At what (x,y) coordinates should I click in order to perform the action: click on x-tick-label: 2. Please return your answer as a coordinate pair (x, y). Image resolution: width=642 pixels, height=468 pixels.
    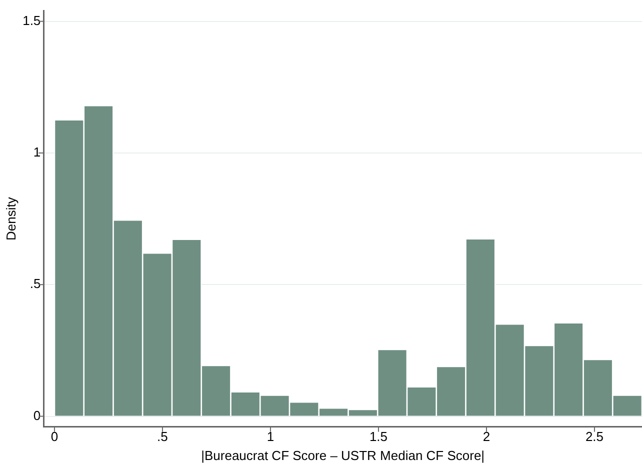
    Looking at the image, I should click on (486, 436).